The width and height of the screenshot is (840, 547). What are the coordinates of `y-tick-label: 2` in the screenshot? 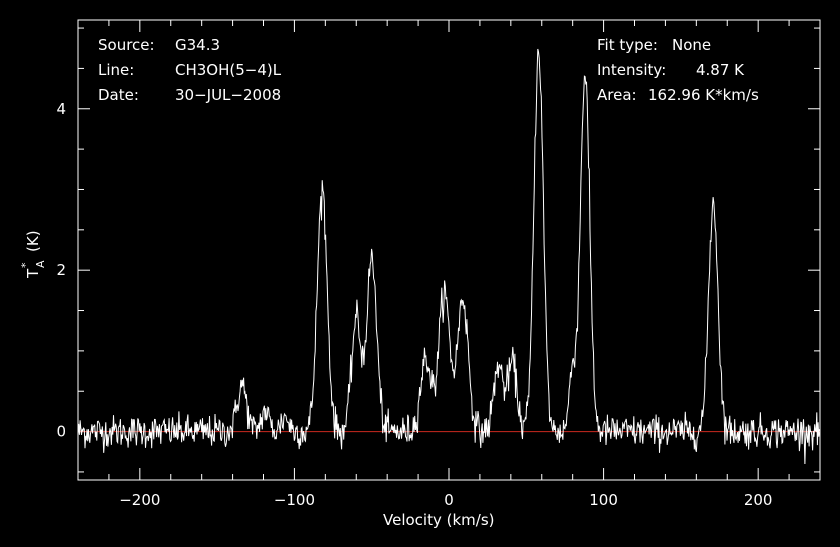 It's located at (61, 270).